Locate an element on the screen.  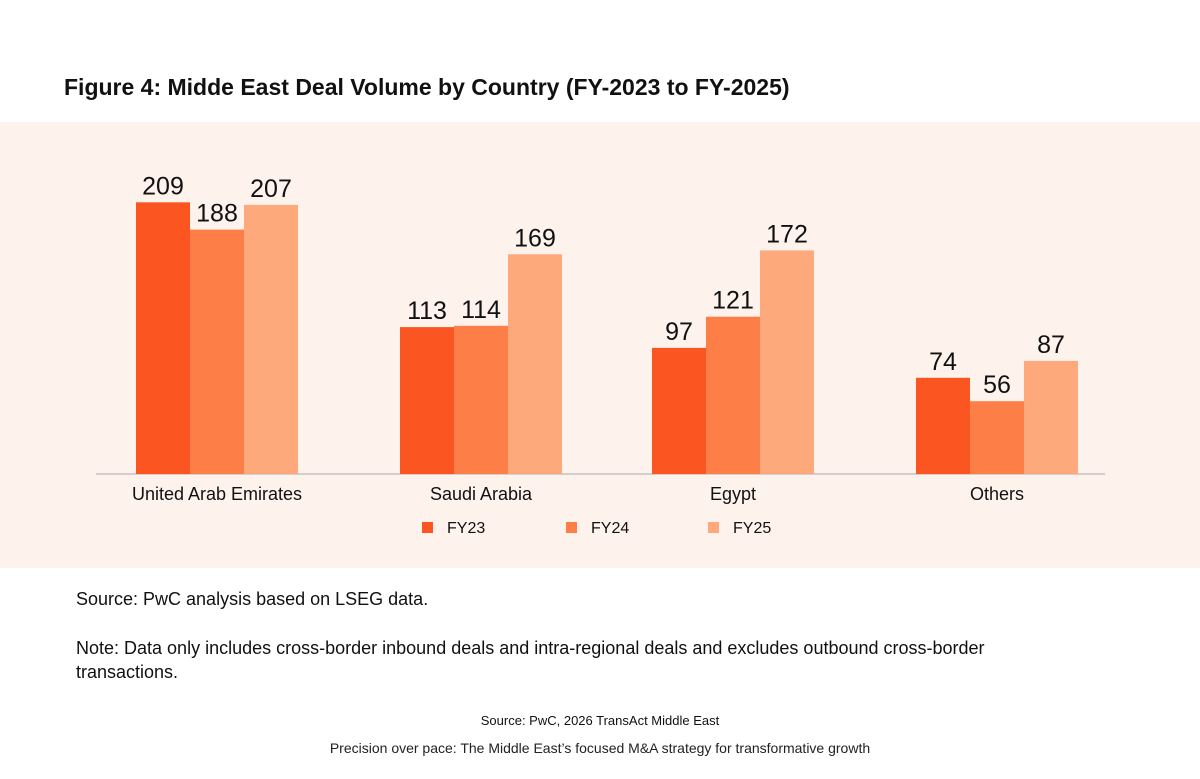
bar-fy25-others is located at coordinates (1051, 417).